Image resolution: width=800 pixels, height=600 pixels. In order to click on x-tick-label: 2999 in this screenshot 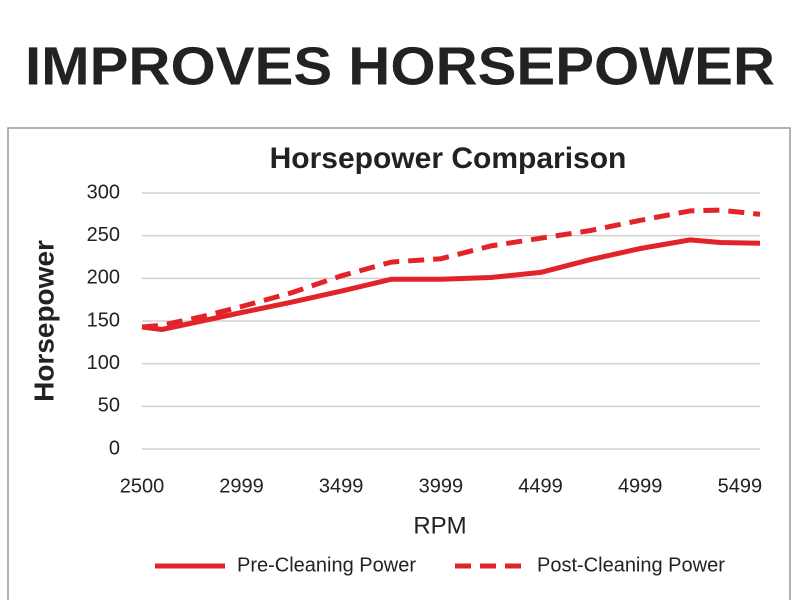, I will do `click(241, 486)`.